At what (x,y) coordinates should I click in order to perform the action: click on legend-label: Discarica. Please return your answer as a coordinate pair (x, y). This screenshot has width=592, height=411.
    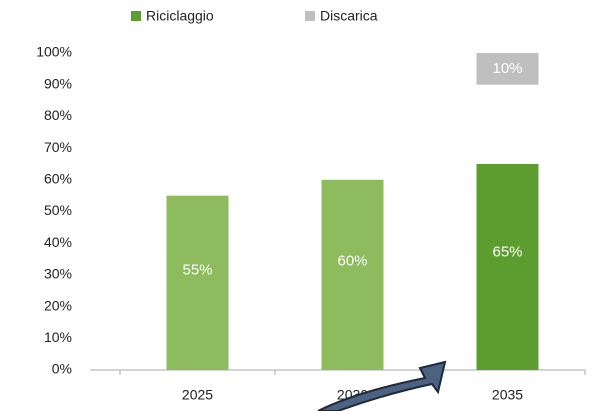
    Looking at the image, I should click on (349, 16).